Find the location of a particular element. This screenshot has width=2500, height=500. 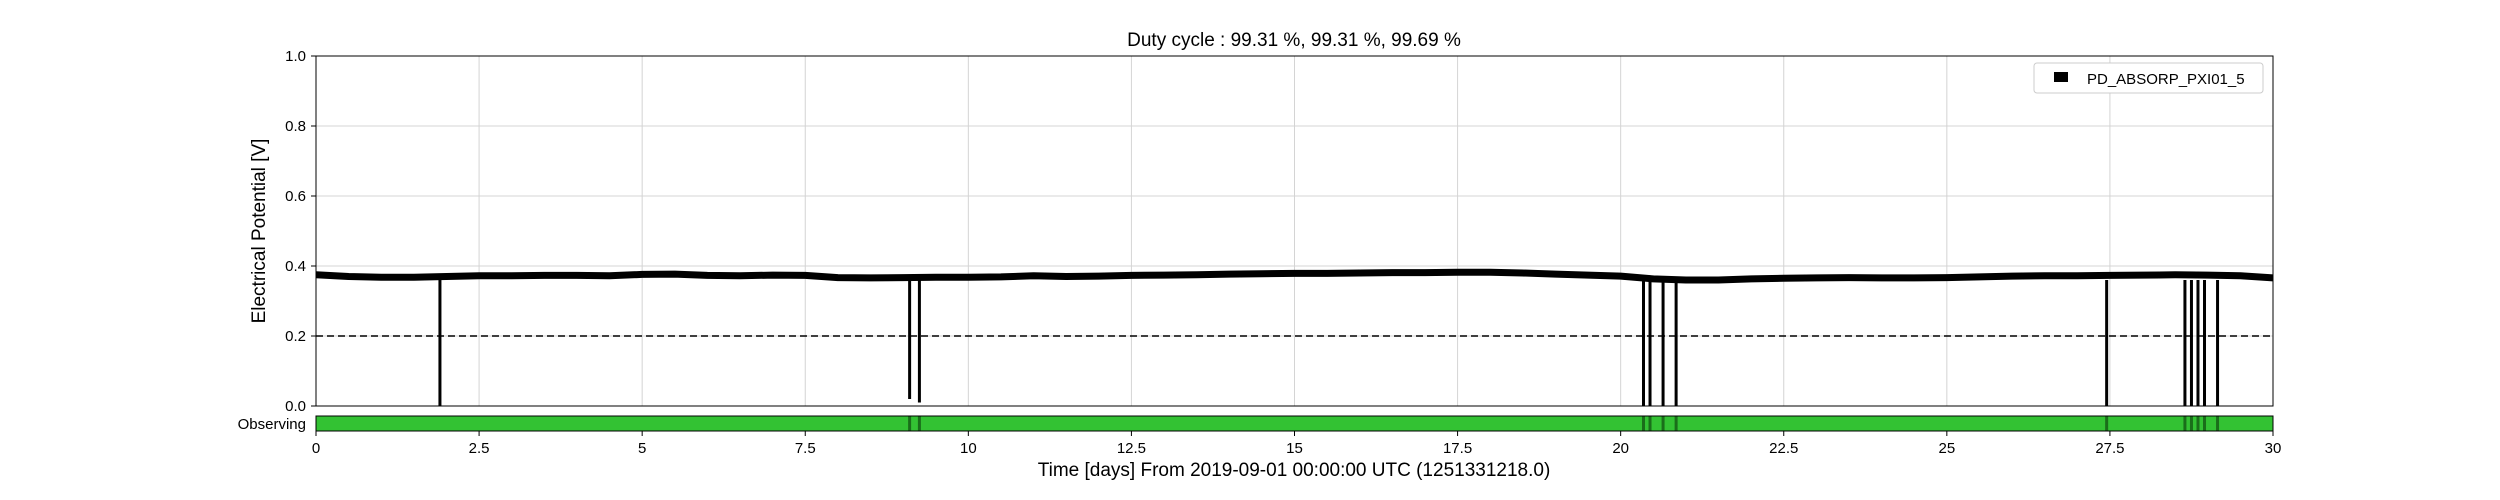

y-tick-label: 0.6 is located at coordinates (295, 196).